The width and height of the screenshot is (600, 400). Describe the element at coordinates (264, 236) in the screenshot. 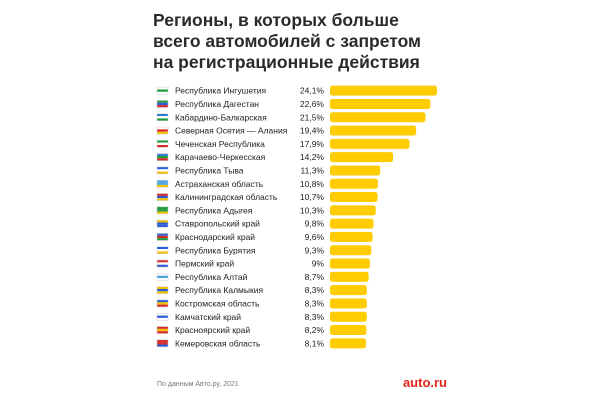

I see `chart-row: Краснодарский край 9,6%` at that location.